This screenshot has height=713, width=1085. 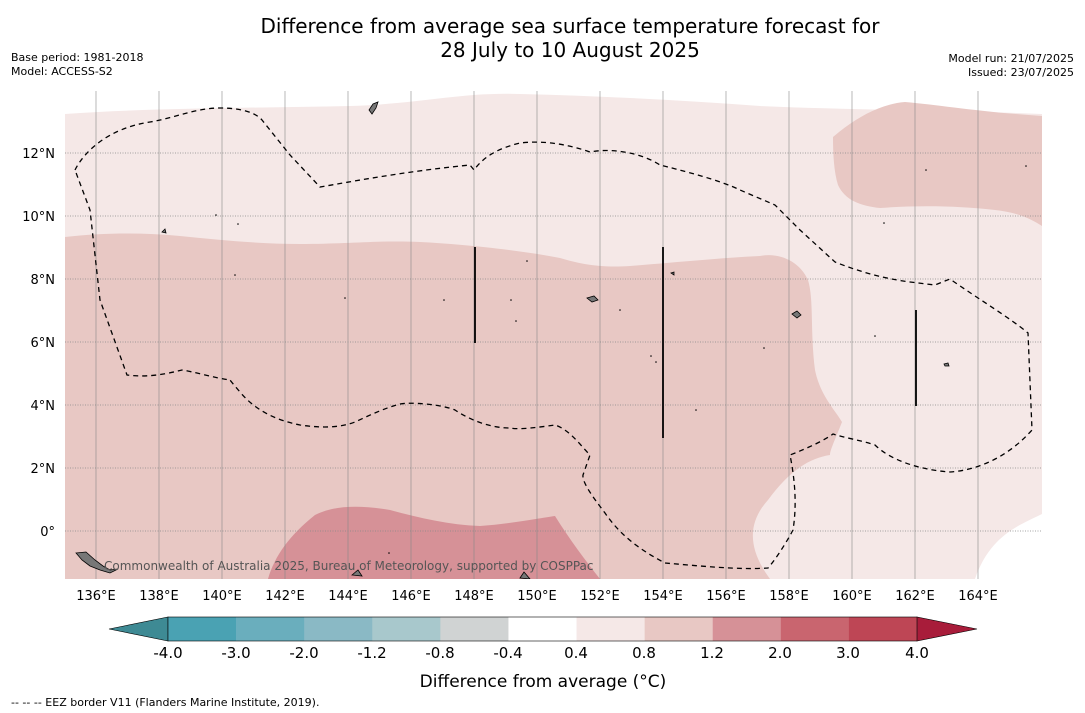 What do you see at coordinates (507, 653) in the screenshot?
I see `colorbar-tick-label: -0.4` at bounding box center [507, 653].